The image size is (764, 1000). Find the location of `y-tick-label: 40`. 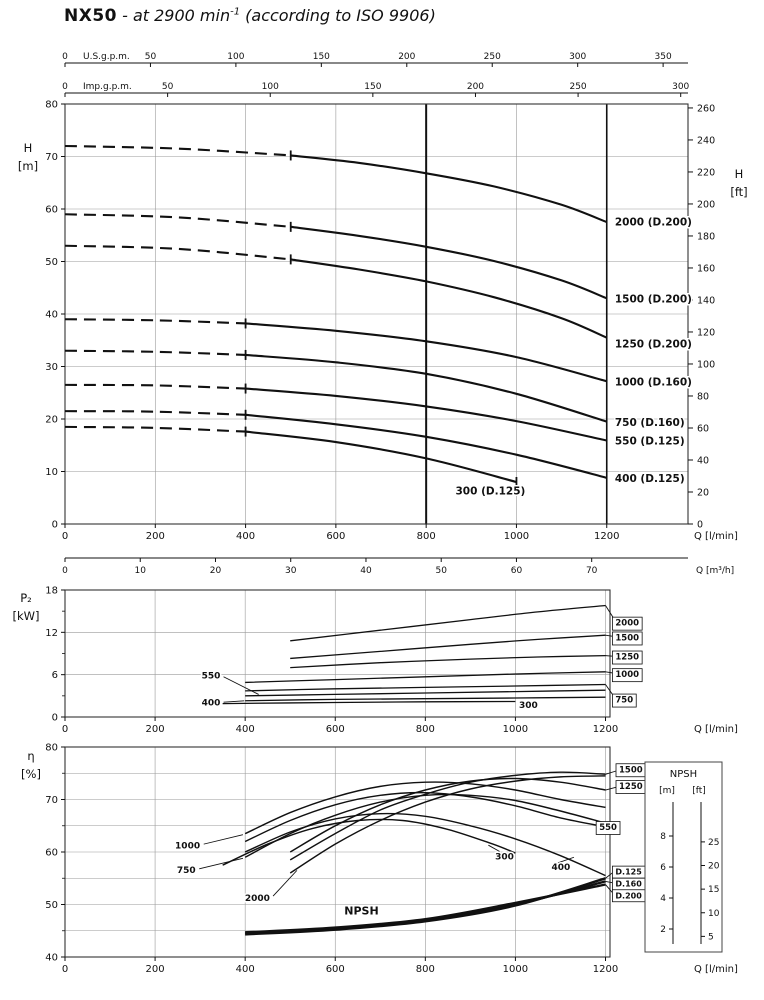

y-tick-label: 40 is located at coordinates (51, 315).